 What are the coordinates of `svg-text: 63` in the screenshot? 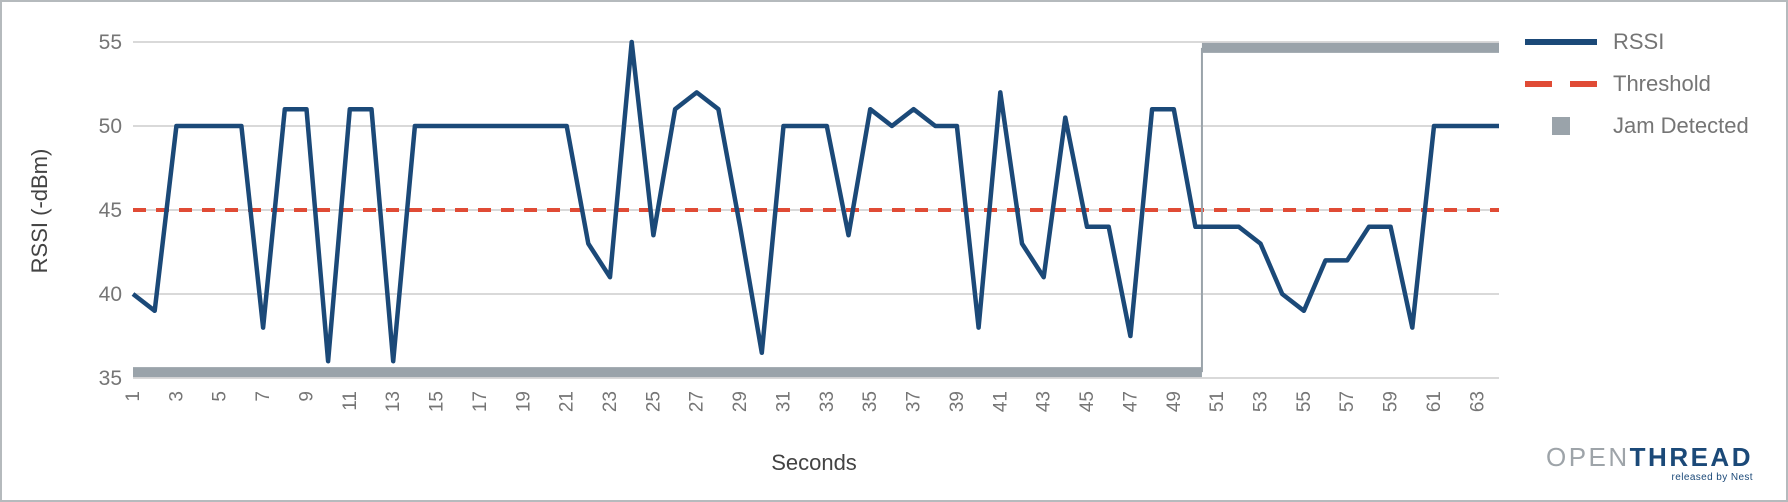 It's located at (1477, 401).